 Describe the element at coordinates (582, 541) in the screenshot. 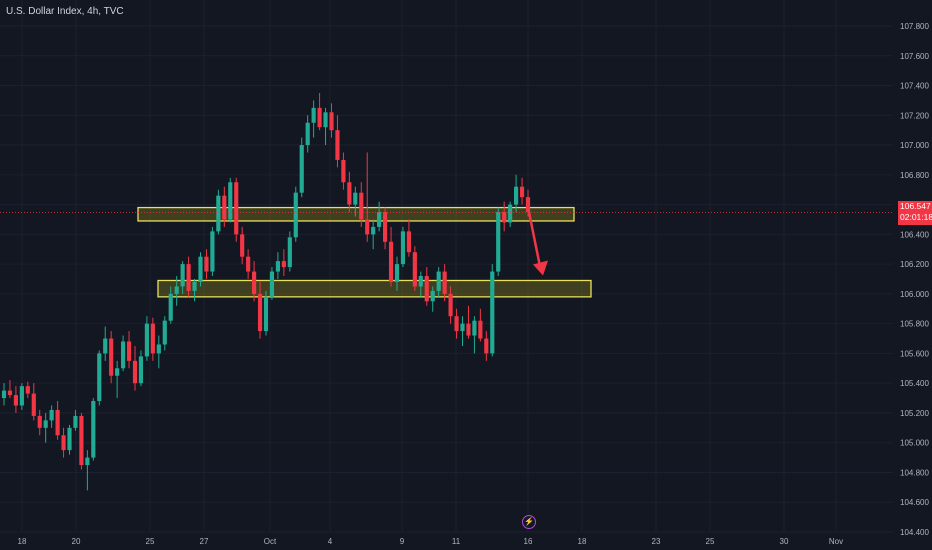

I see `x-tick-label: 18` at that location.